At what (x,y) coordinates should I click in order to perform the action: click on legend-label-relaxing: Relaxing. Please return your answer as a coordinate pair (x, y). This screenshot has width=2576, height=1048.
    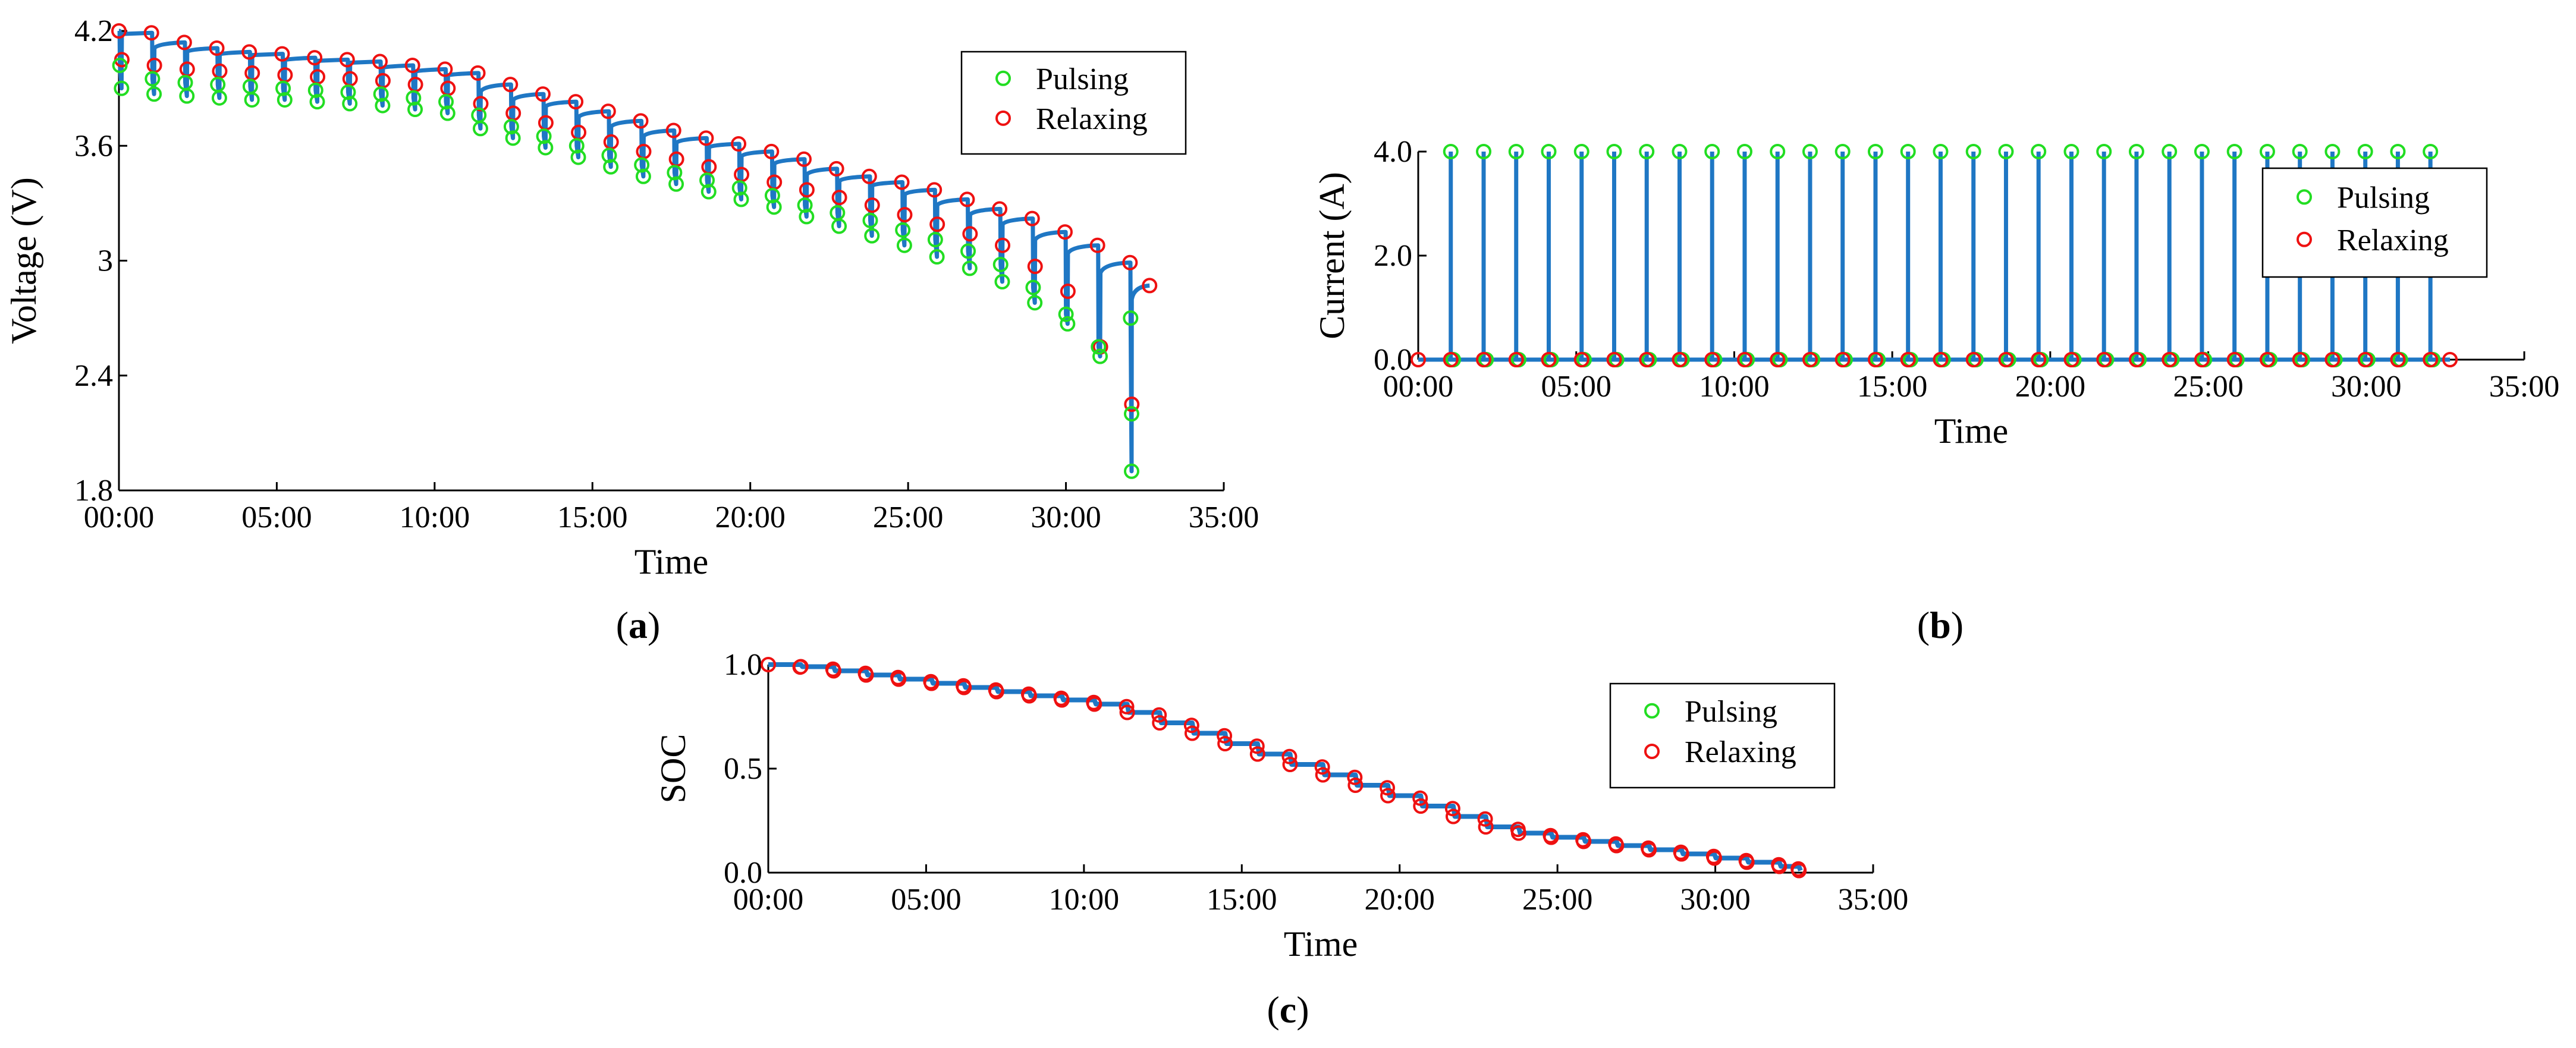
    Looking at the image, I should click on (1092, 119).